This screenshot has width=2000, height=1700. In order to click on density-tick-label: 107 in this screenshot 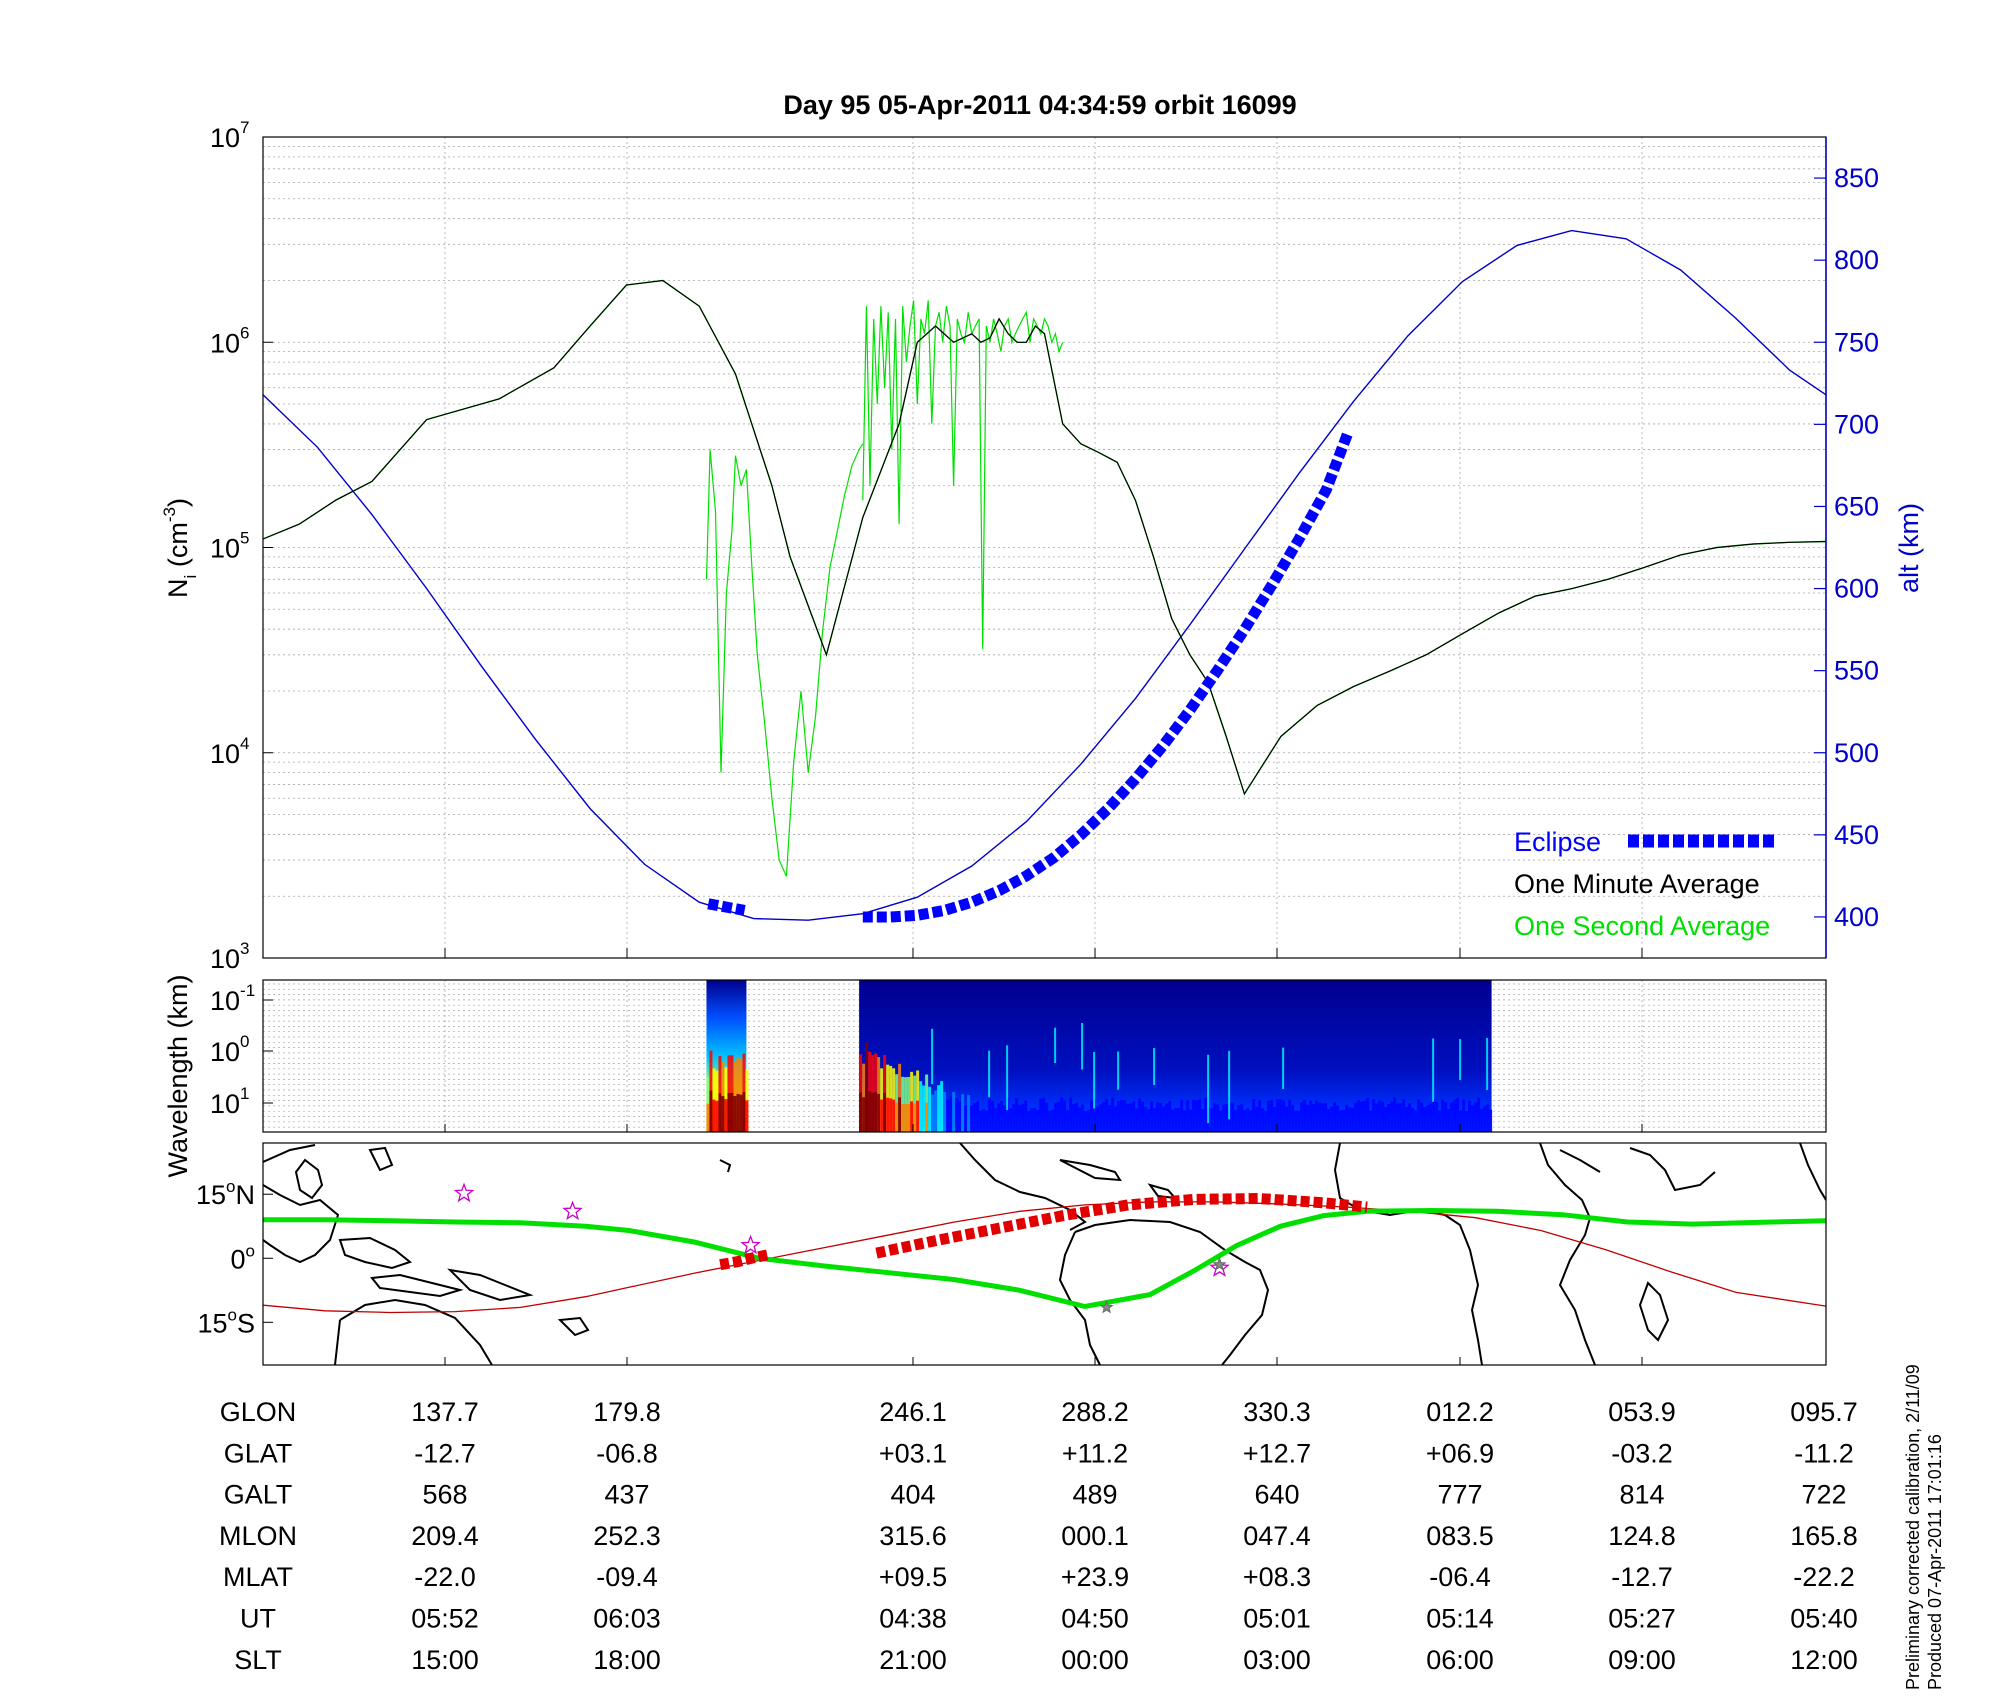, I will do `click(230, 135)`.